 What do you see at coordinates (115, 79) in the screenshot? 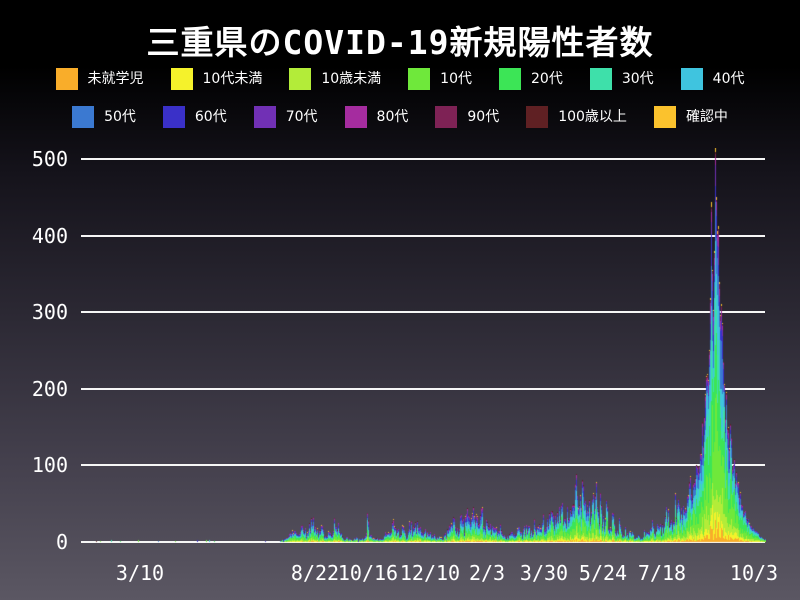
I see `legend-label: 未就学児` at bounding box center [115, 79].